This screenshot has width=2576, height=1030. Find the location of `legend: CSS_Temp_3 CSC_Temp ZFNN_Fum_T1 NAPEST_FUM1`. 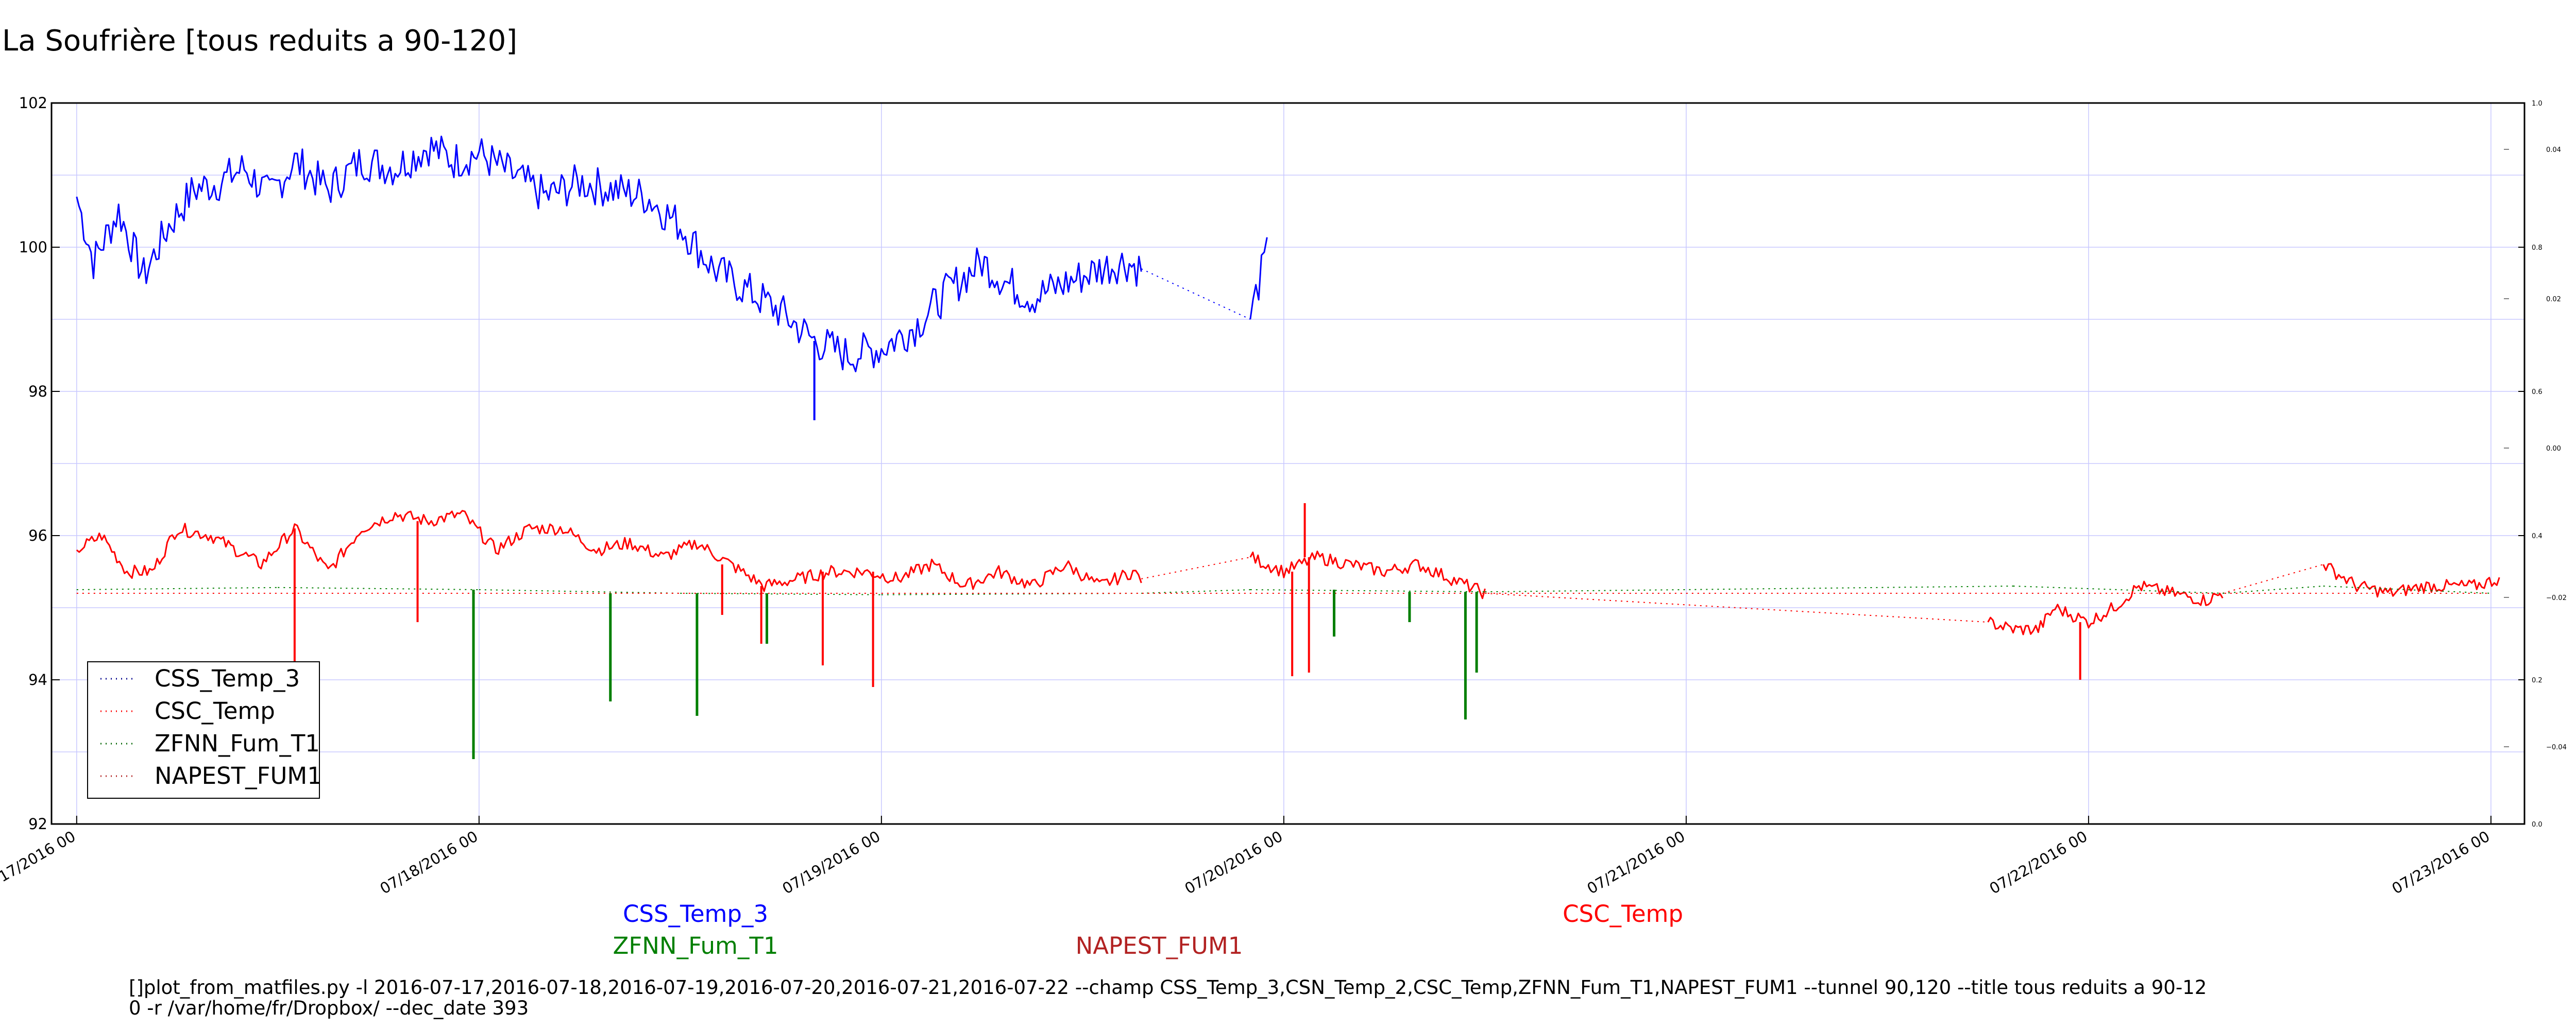

legend: CSS_Temp_3 CSC_Temp ZFNN_Fum_T1 NAPEST_FUM1 is located at coordinates (204, 730).